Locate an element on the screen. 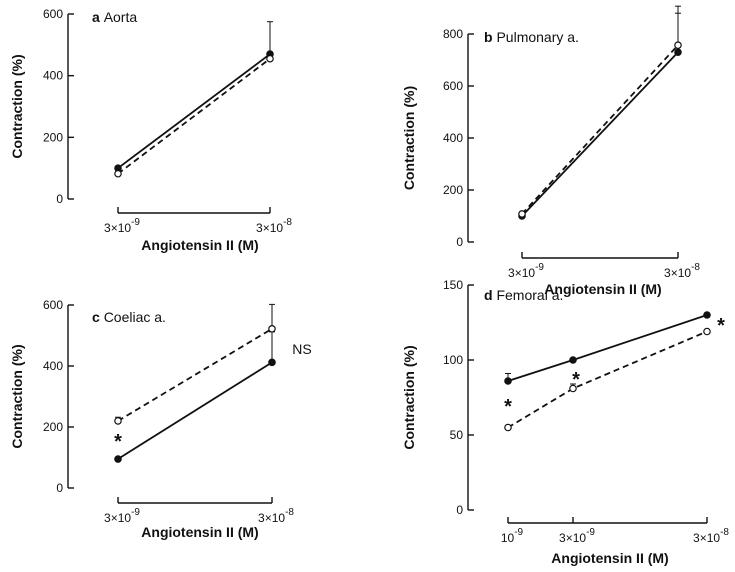  panel-title: b Pulmonary a. is located at coordinates (531, 37).